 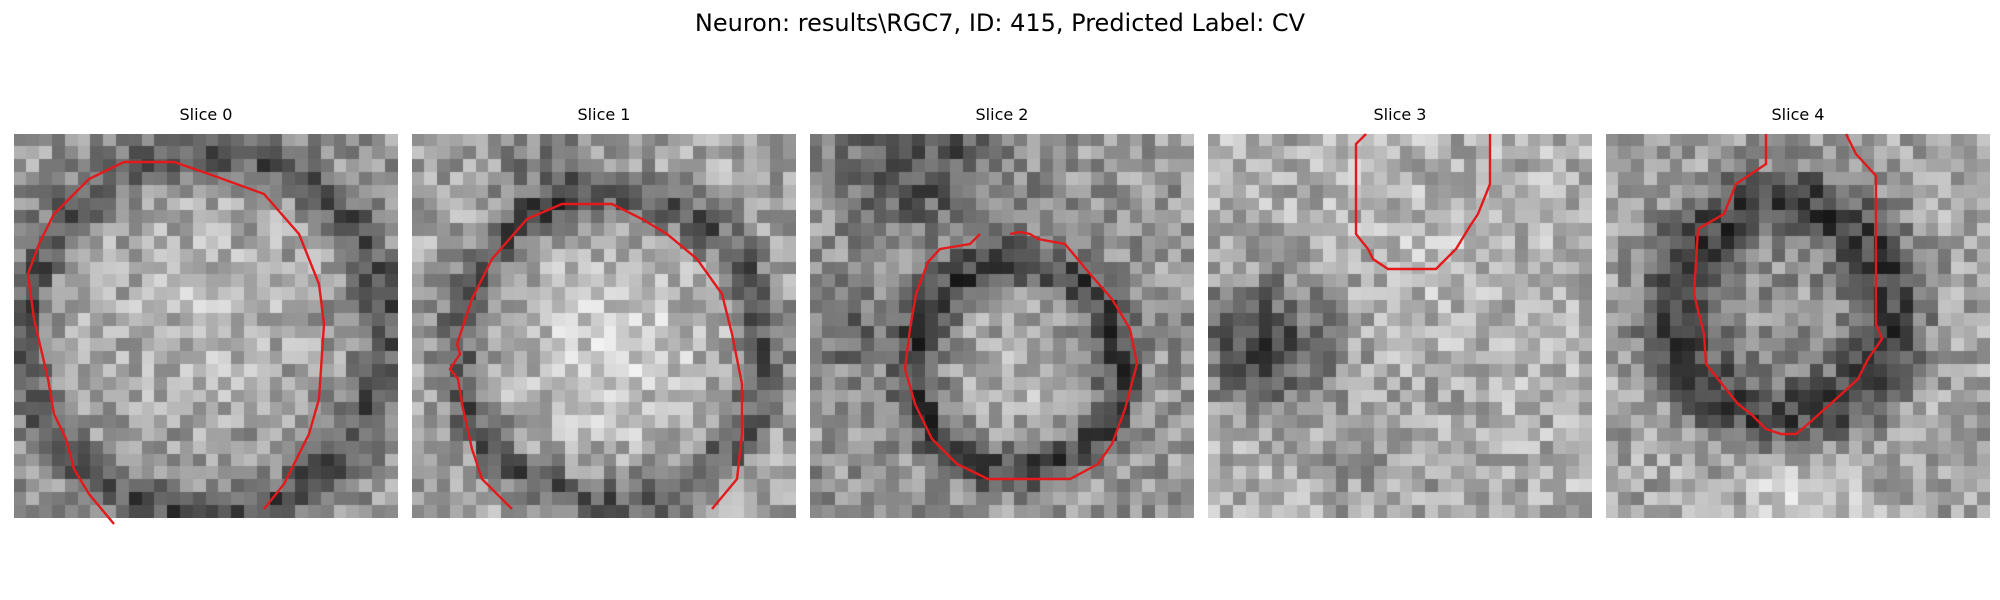 I want to click on slice-title: Slice 2, so click(x=1002, y=114).